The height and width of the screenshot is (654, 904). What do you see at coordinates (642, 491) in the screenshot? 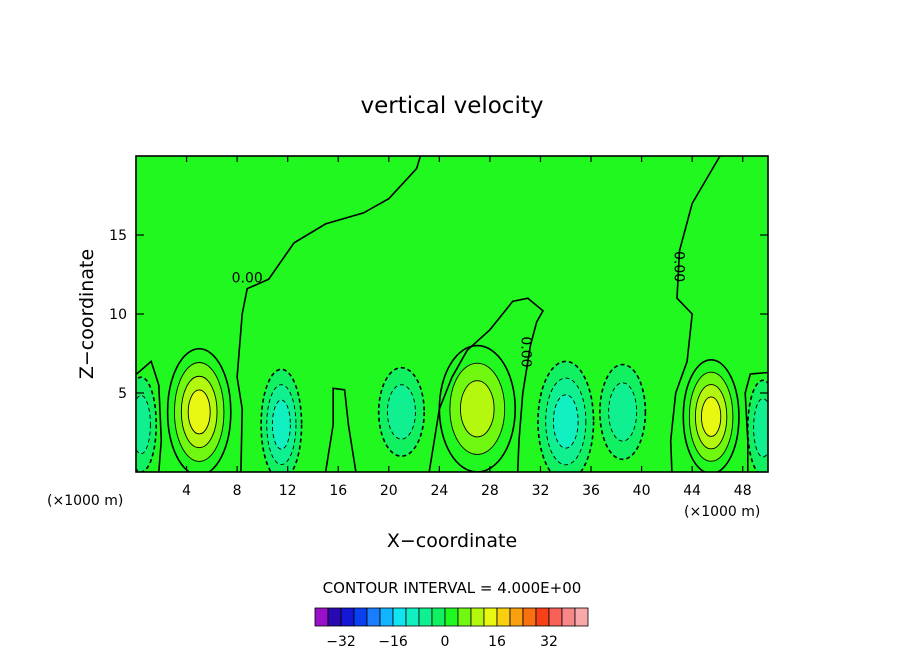
I see `x-tick-label: 40` at bounding box center [642, 491].